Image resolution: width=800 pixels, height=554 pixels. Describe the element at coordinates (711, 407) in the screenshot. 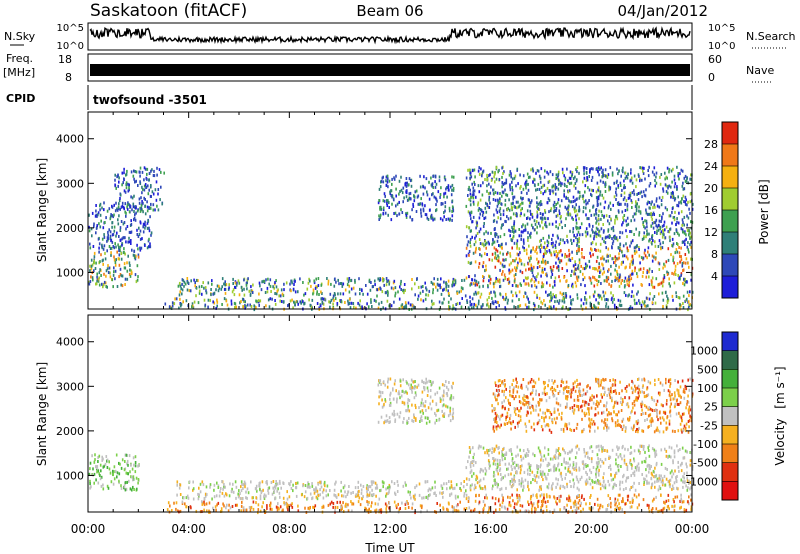

I see `colorbar-tick-label: 25` at that location.